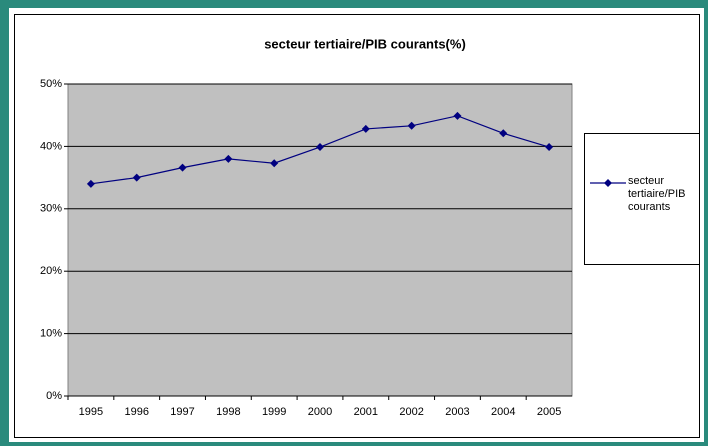  What do you see at coordinates (549, 412) in the screenshot?
I see `x-tick-label: 2005` at bounding box center [549, 412].